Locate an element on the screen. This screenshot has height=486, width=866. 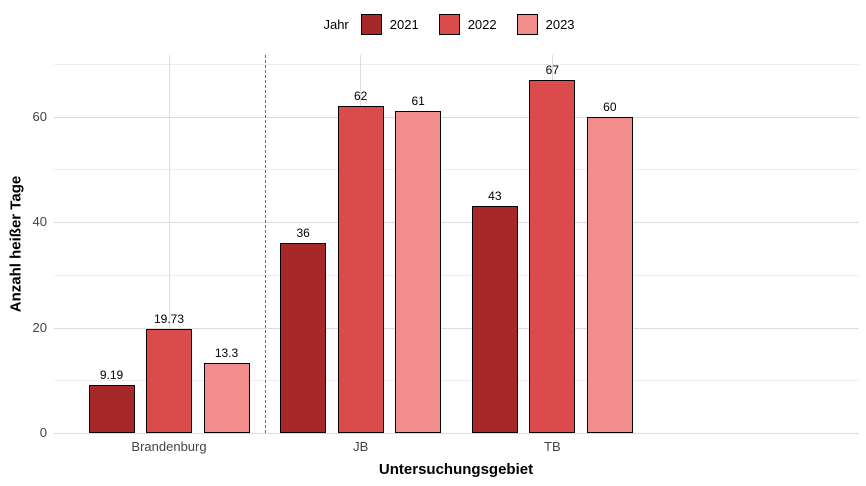
bar-value-label: 19.73 is located at coordinates (169, 318).